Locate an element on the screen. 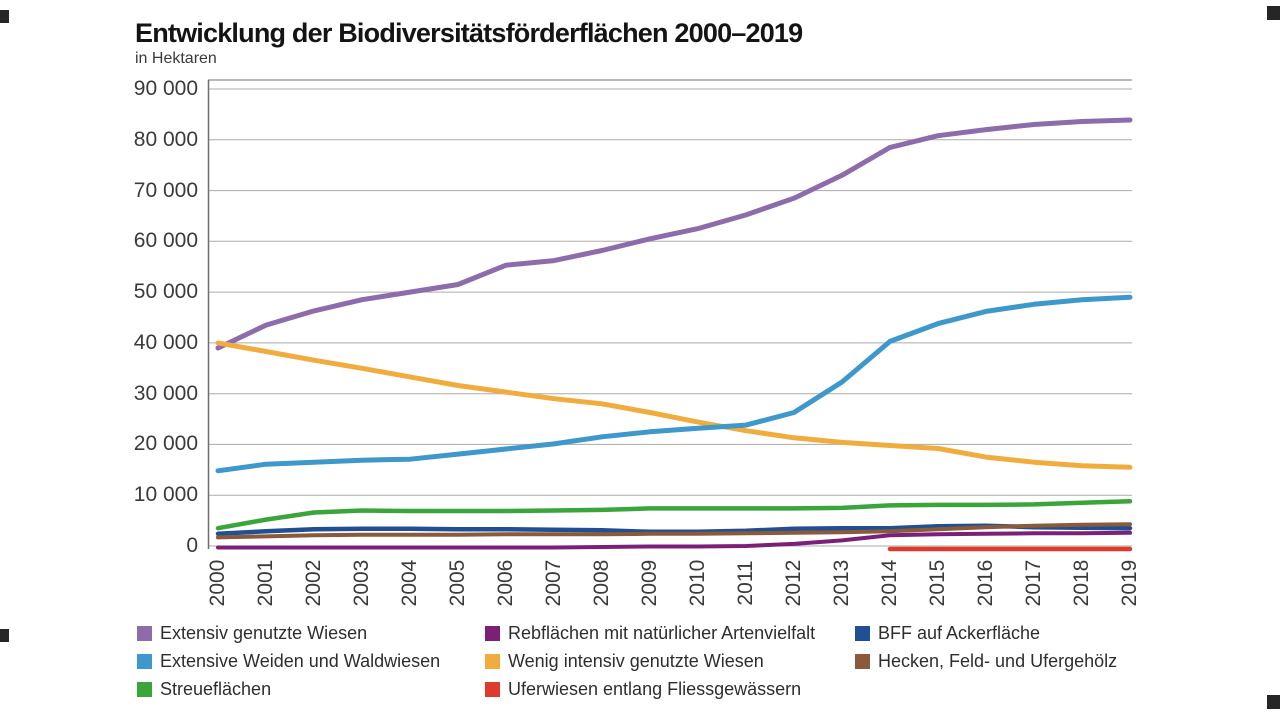  y-axis-tick-label: 40 000 is located at coordinates (165, 342).